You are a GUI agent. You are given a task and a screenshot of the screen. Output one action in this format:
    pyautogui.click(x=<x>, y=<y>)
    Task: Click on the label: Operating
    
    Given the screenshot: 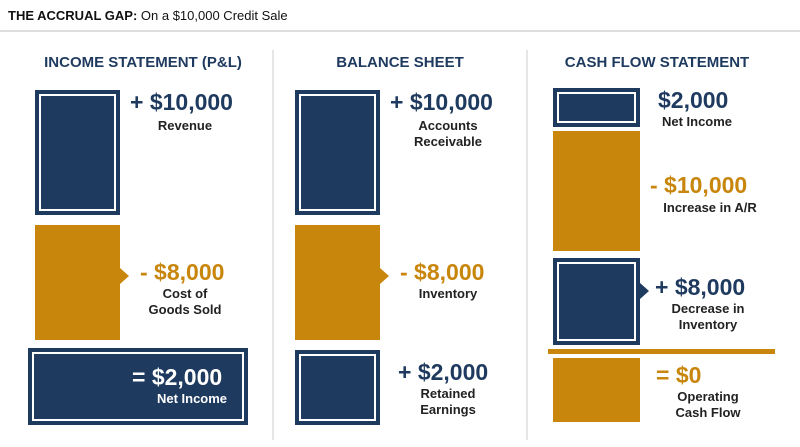 What is the action you would take?
    pyautogui.click(x=707, y=396)
    